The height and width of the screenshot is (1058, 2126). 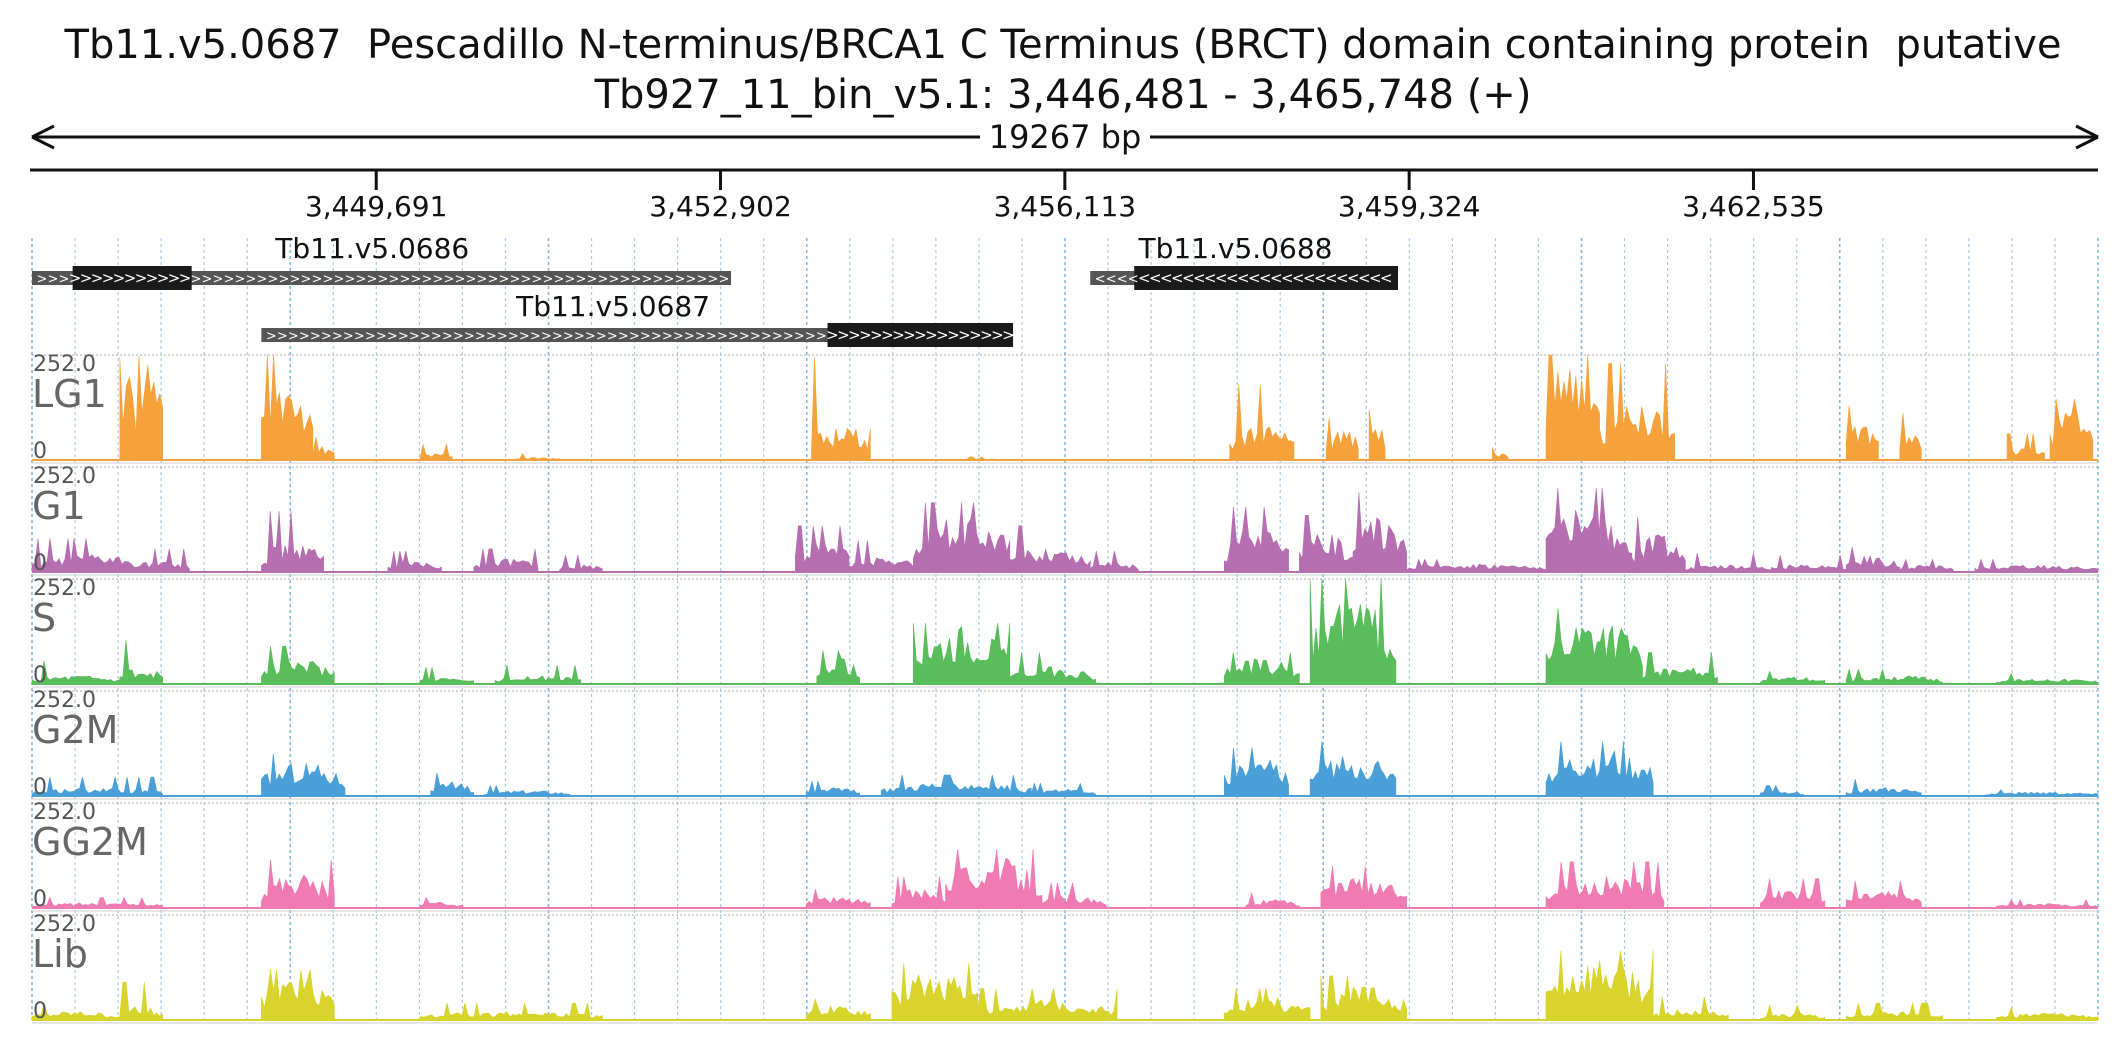 What do you see at coordinates (1065, 137) in the screenshot?
I see `span-label: 19267 bp` at bounding box center [1065, 137].